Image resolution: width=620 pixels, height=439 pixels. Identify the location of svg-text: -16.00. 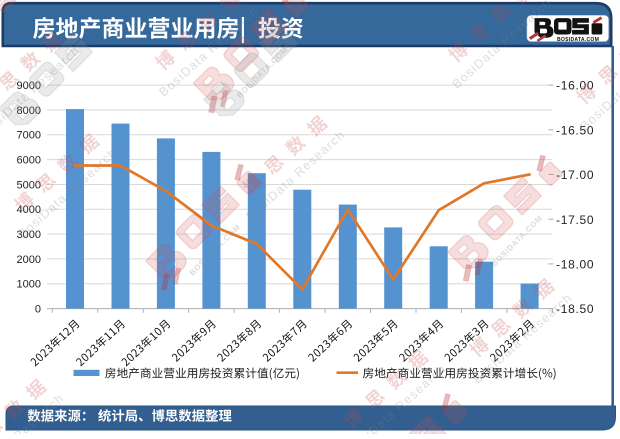
(575, 86).